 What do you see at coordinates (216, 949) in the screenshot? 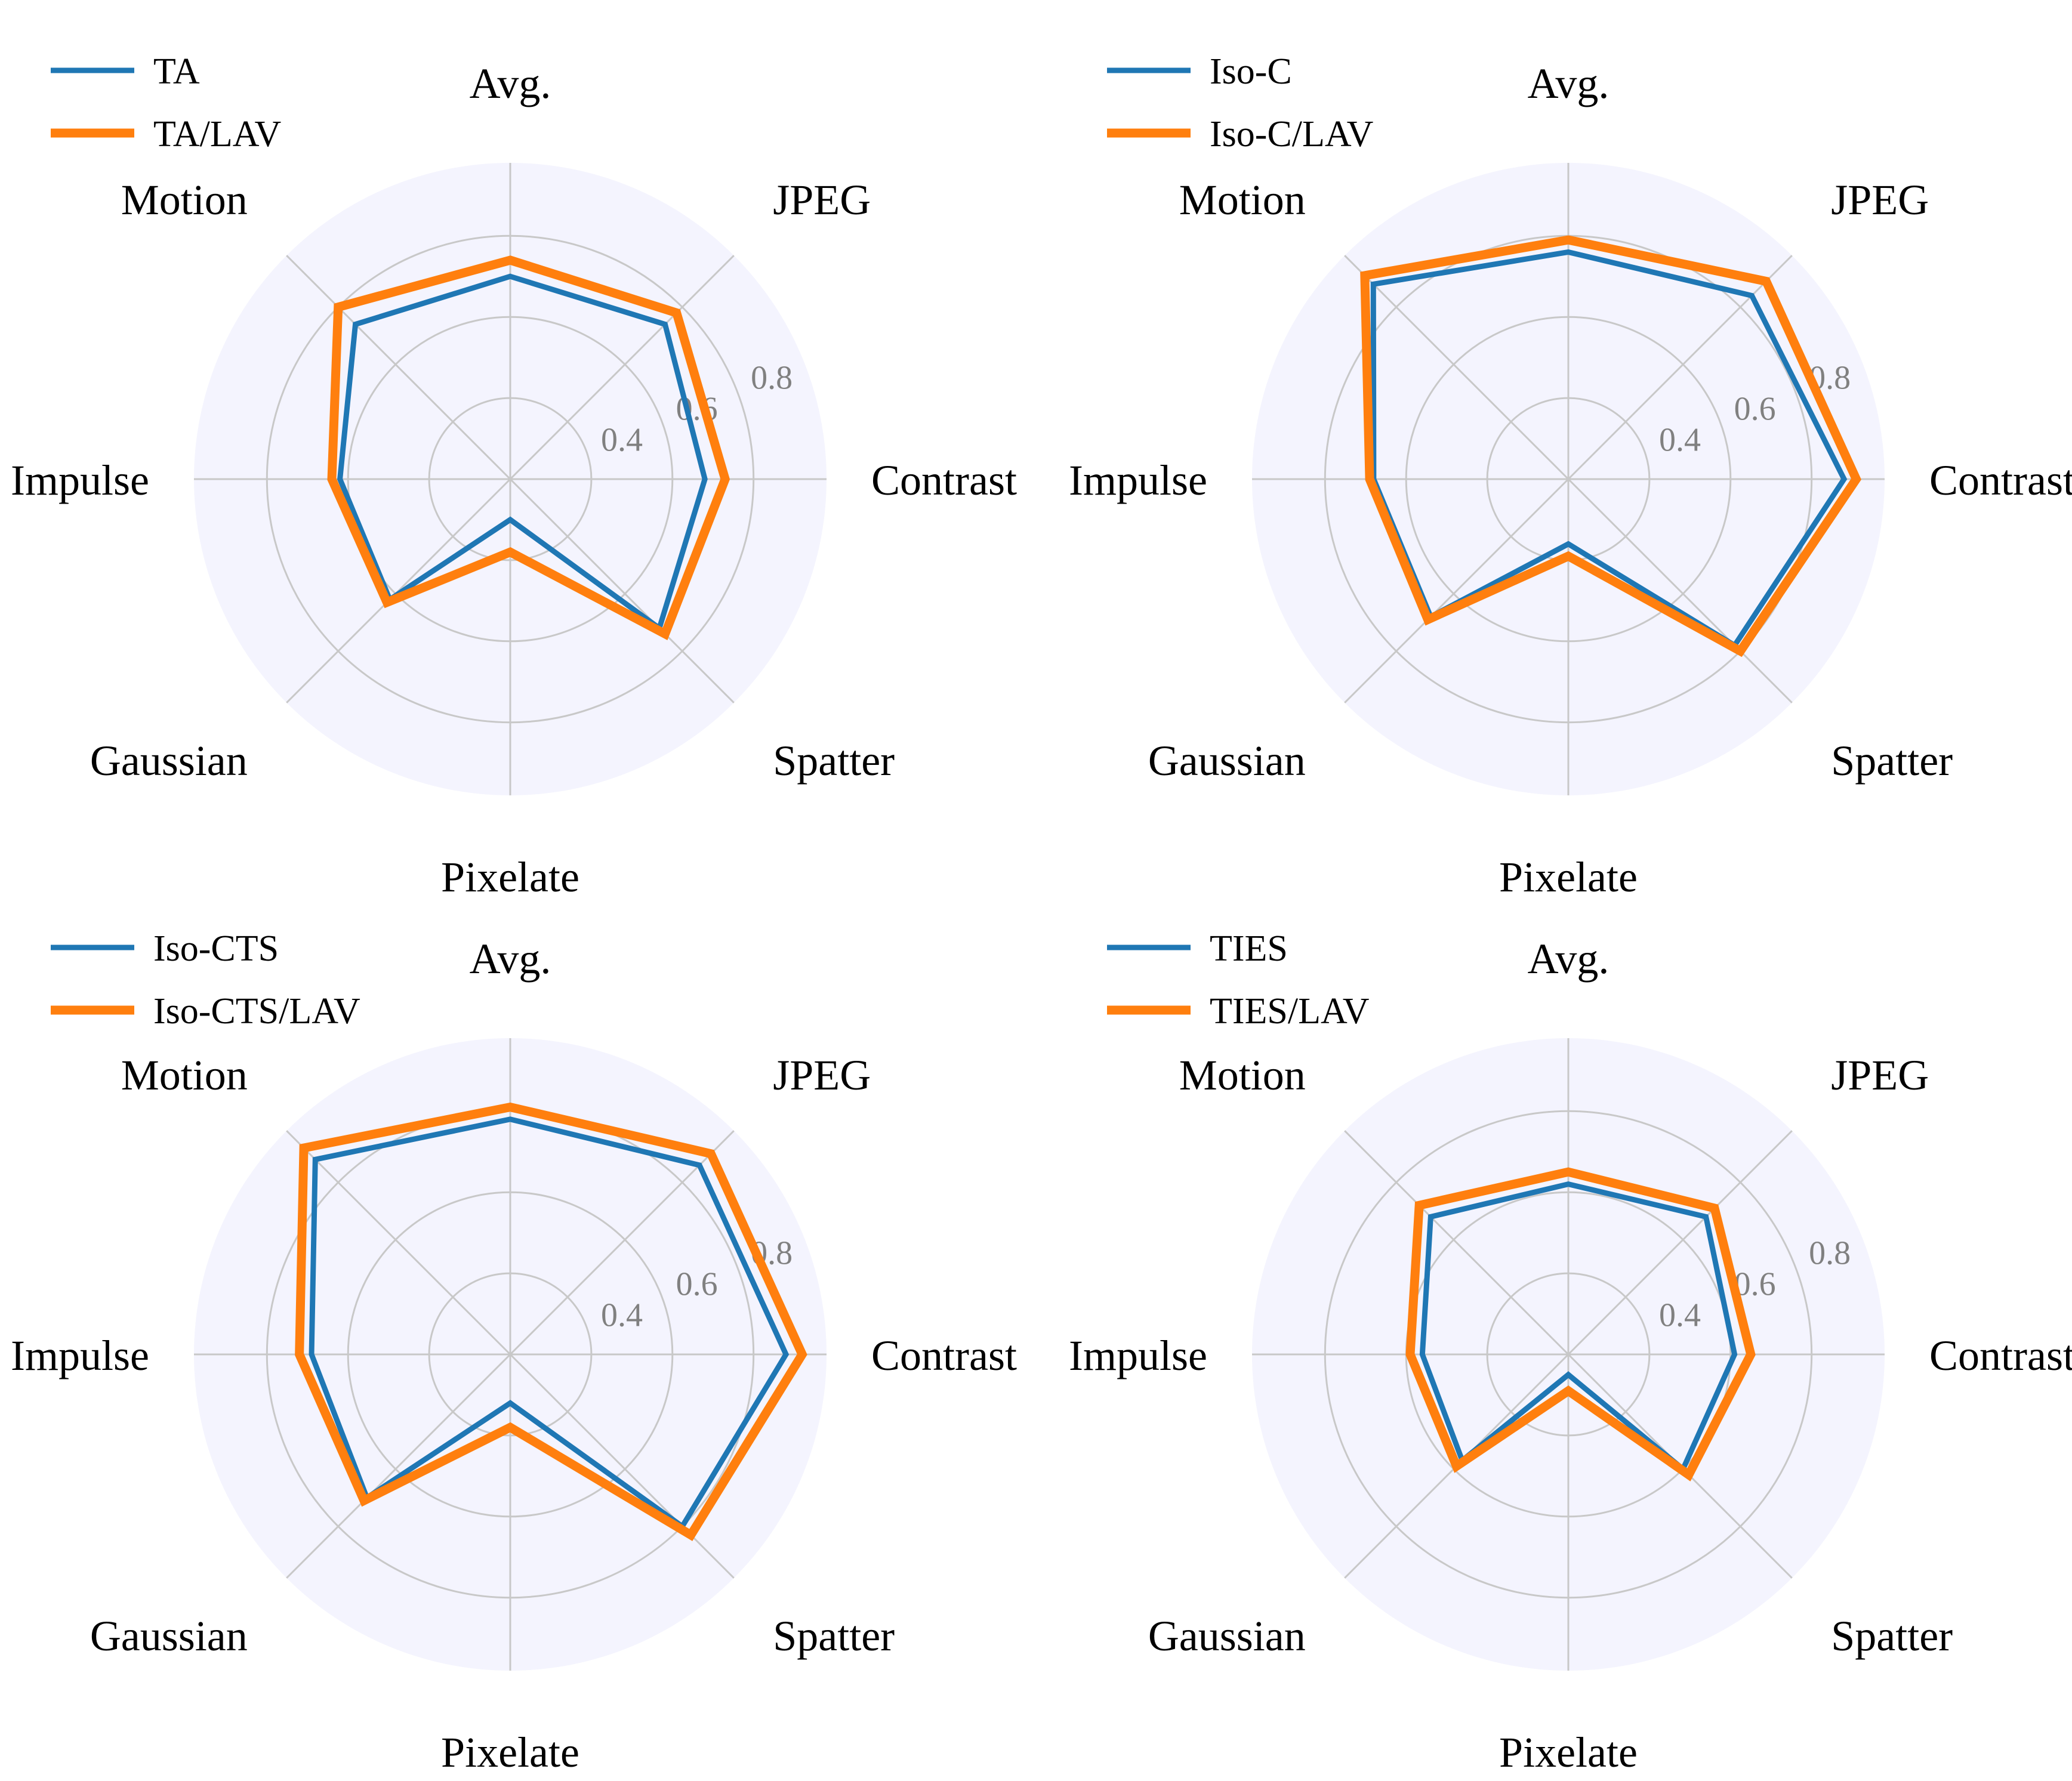
I see `legend-label: Iso-CTS` at bounding box center [216, 949].